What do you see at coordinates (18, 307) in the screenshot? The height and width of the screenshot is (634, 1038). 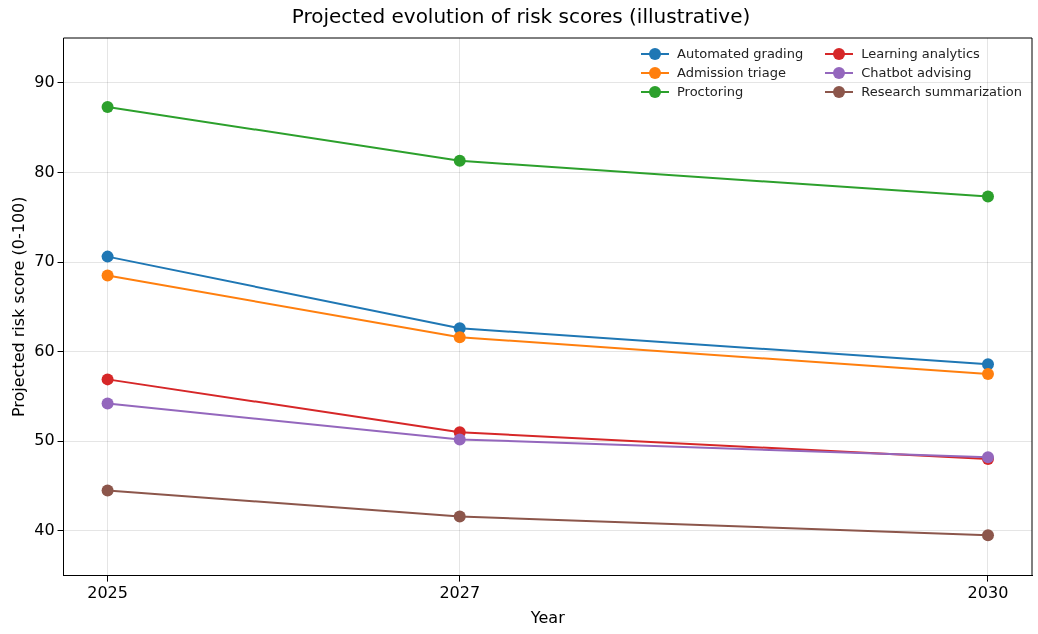 I see `y-axis-title: Projected risk score (0-100)` at bounding box center [18, 307].